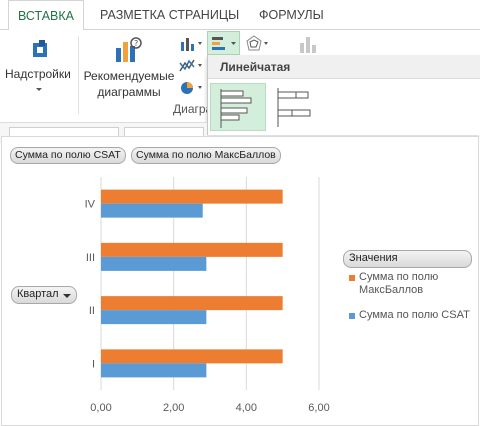 The image size is (480, 426). What do you see at coordinates (38, 74) in the screenshot?
I see `addins-label: Надстройки` at bounding box center [38, 74].